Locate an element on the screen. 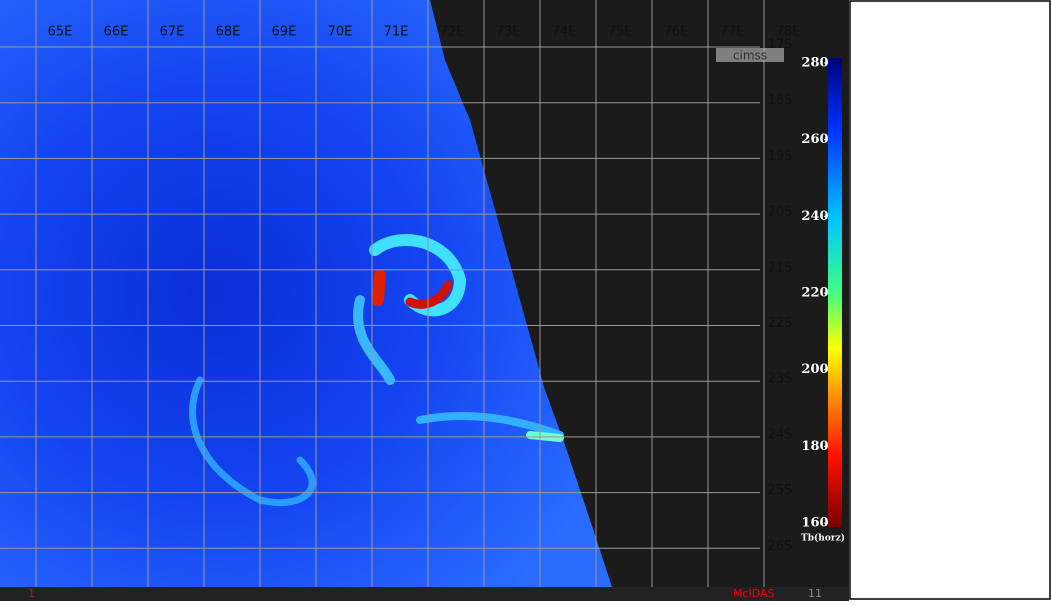 The image size is (1052, 605). lon-label: 78E is located at coordinates (788, 32).